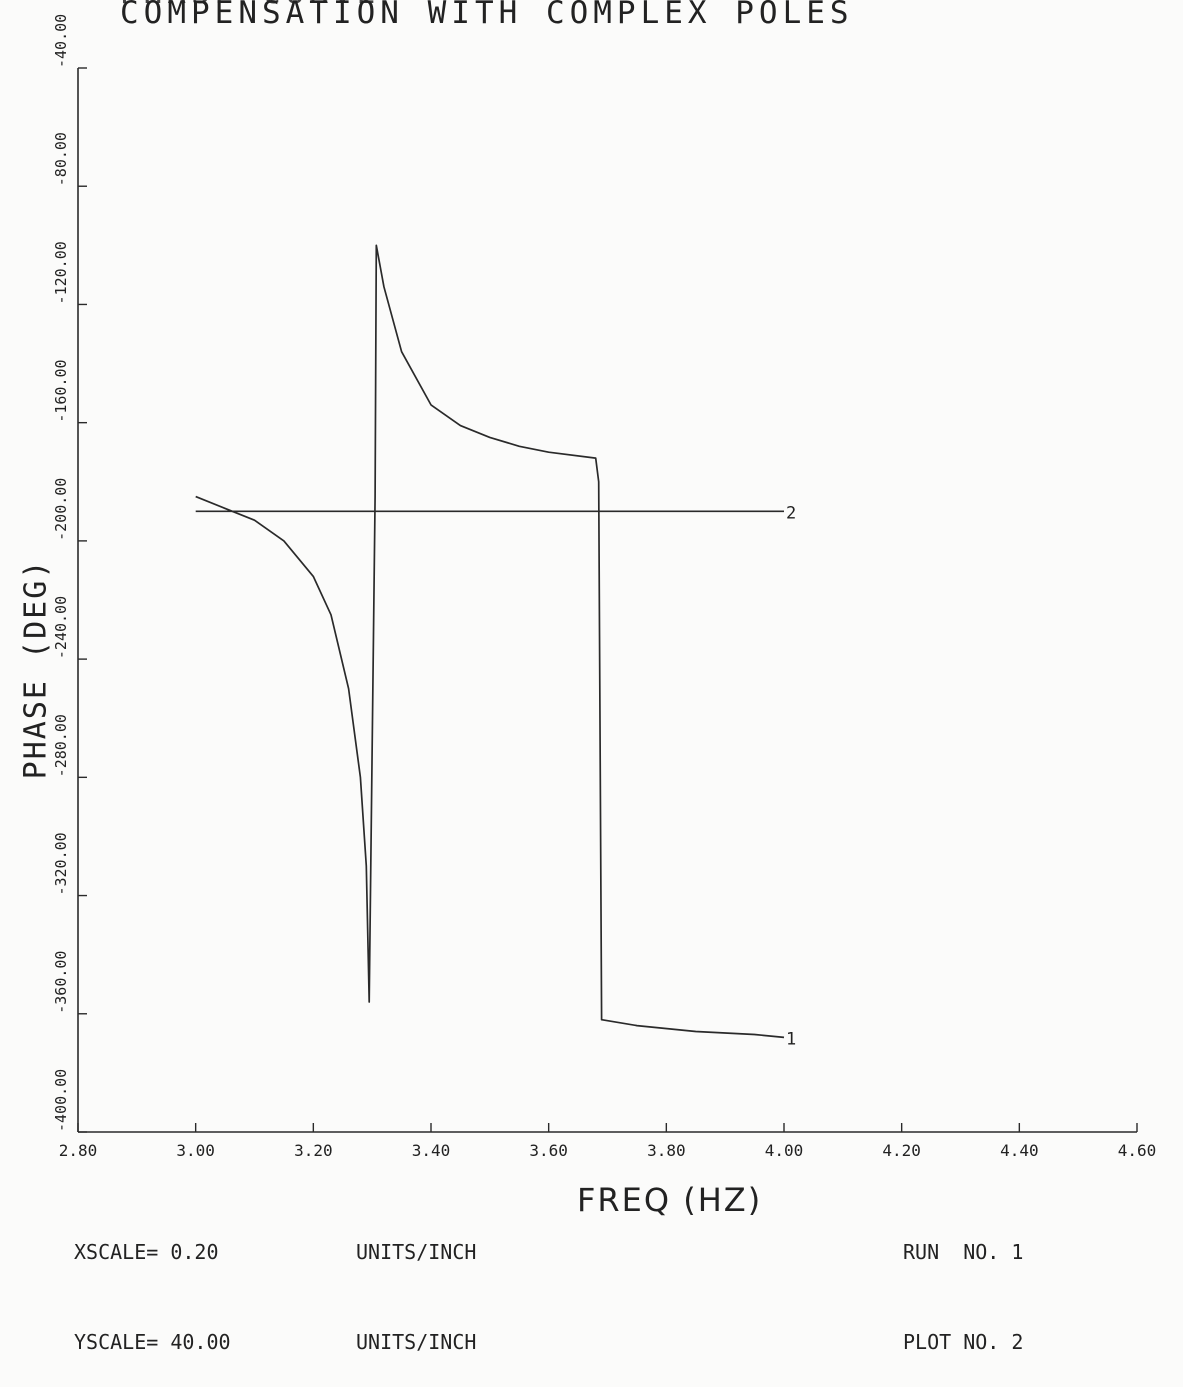 The width and height of the screenshot is (1183, 1387). What do you see at coordinates (784, 1150) in the screenshot?
I see `x-tick-label: 4.00` at bounding box center [784, 1150].